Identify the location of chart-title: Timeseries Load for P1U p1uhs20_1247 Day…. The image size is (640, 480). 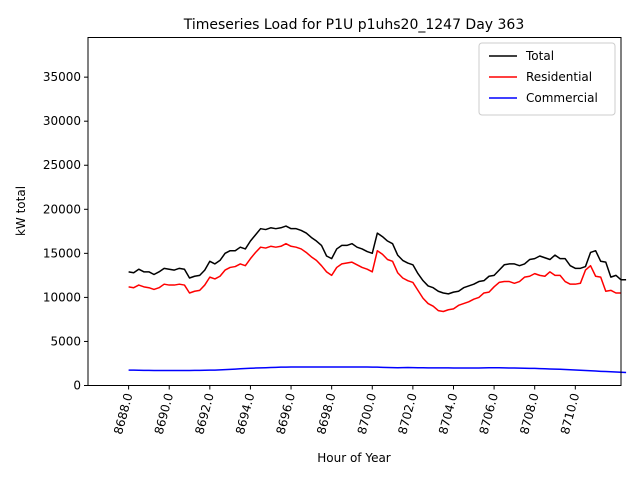
(354, 25).